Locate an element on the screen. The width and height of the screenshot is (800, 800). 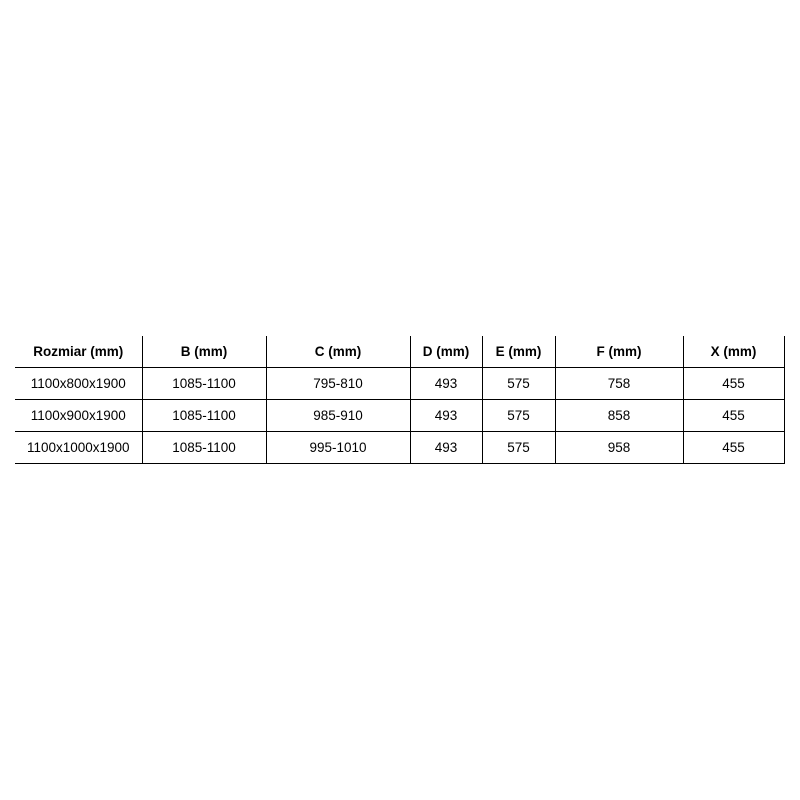
header-b: B (mm) is located at coordinates (204, 352).